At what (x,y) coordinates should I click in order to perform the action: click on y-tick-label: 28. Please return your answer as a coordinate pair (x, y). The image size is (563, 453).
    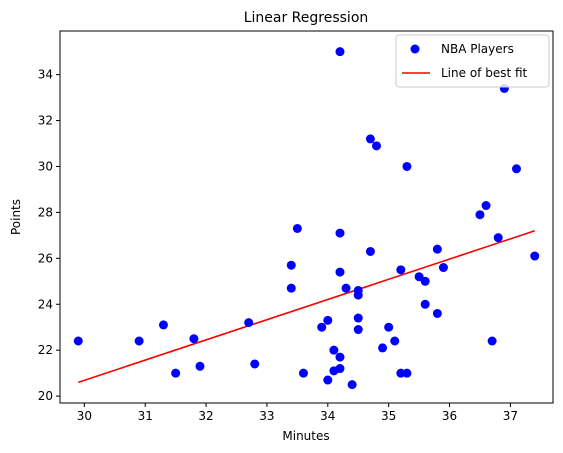
    Looking at the image, I should click on (45, 212).